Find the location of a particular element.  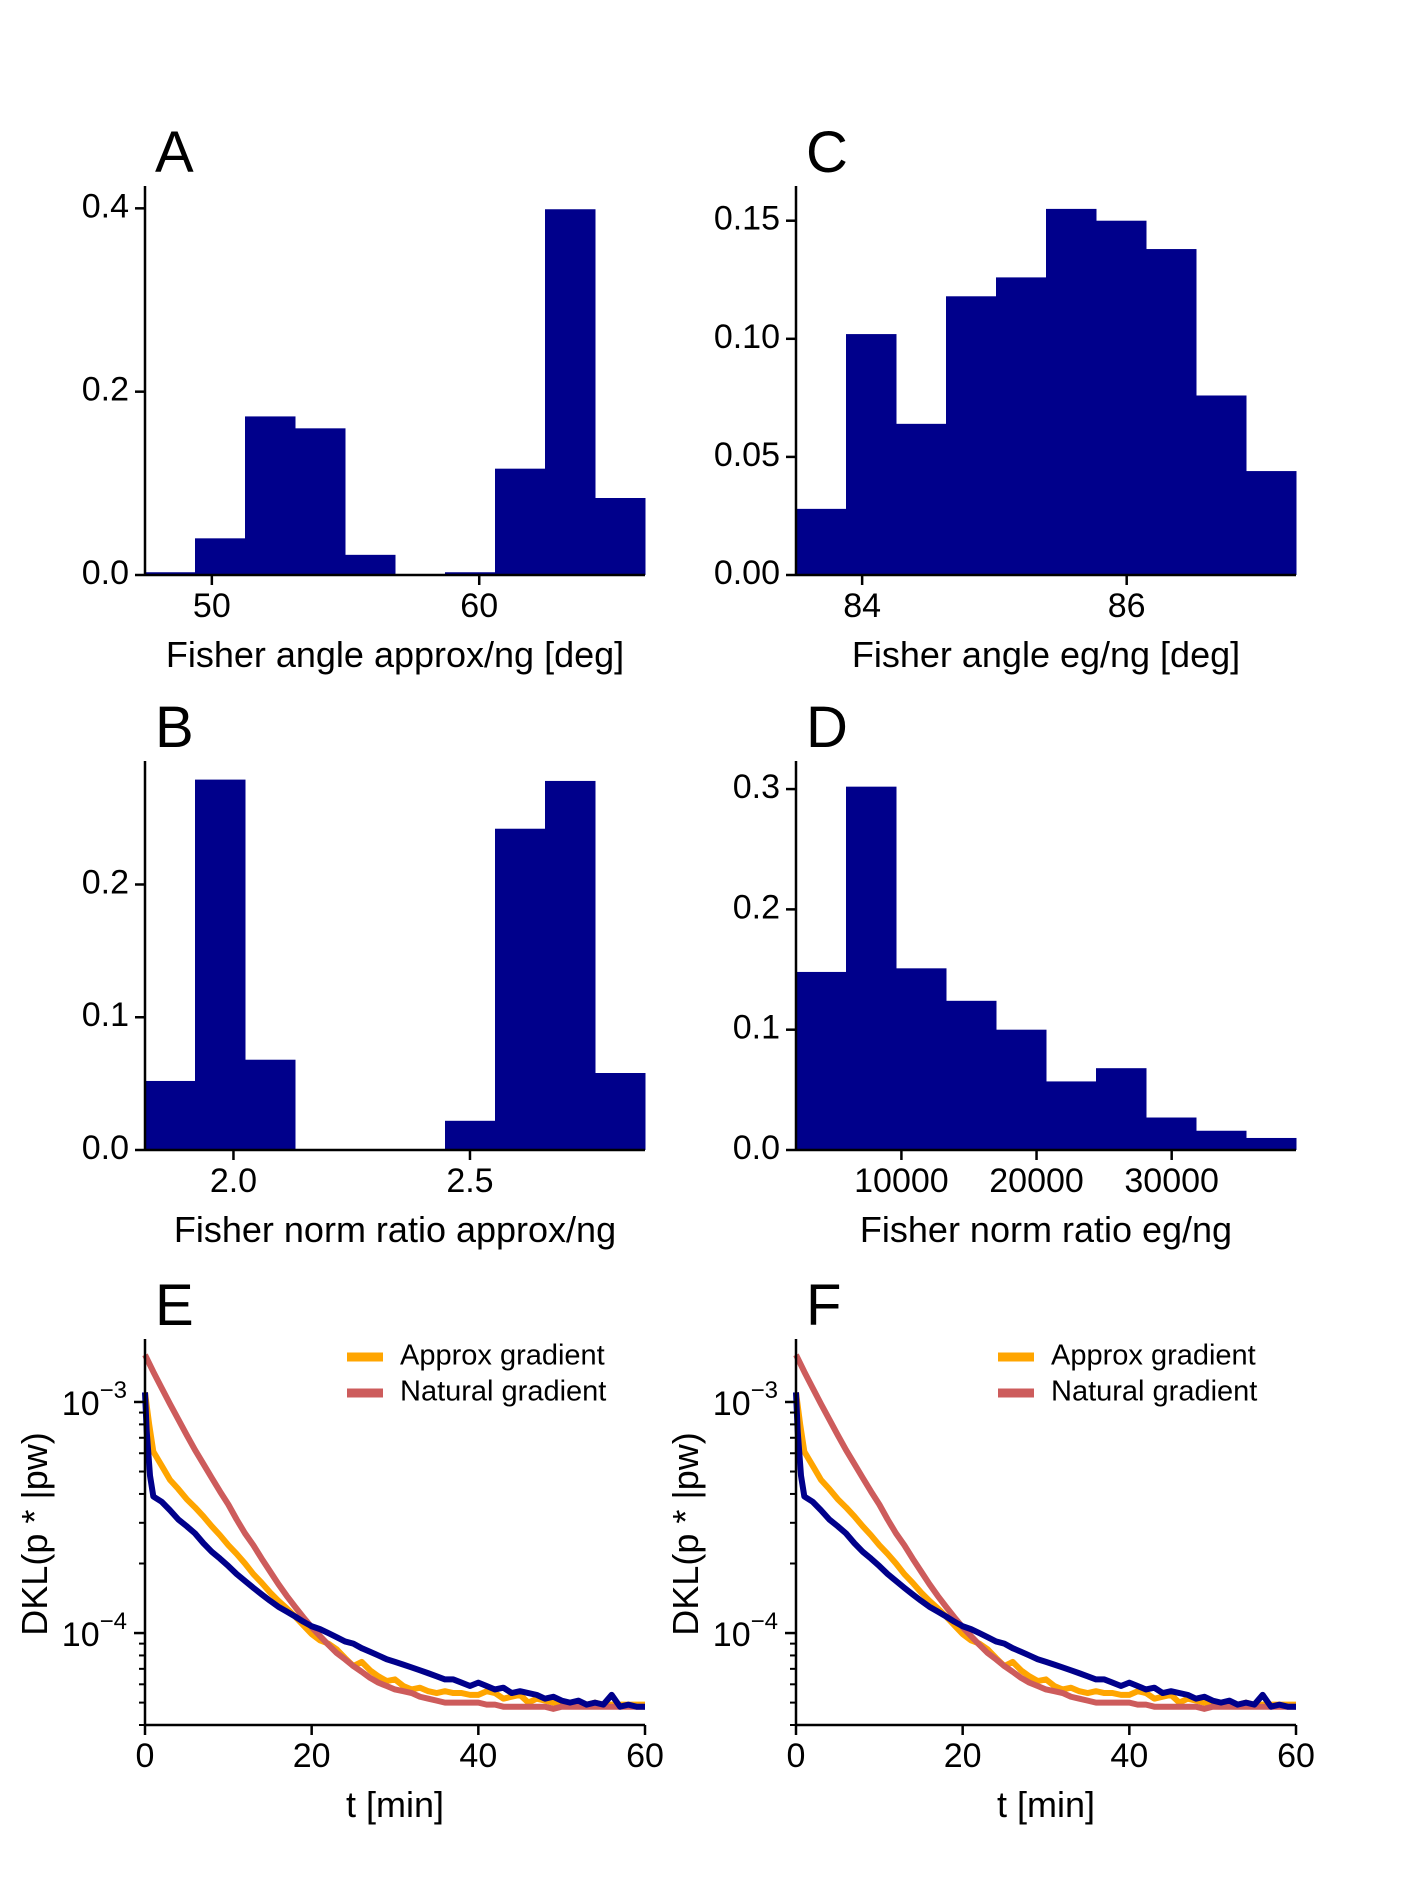

y-tick-label: 0.15 is located at coordinates (747, 219).